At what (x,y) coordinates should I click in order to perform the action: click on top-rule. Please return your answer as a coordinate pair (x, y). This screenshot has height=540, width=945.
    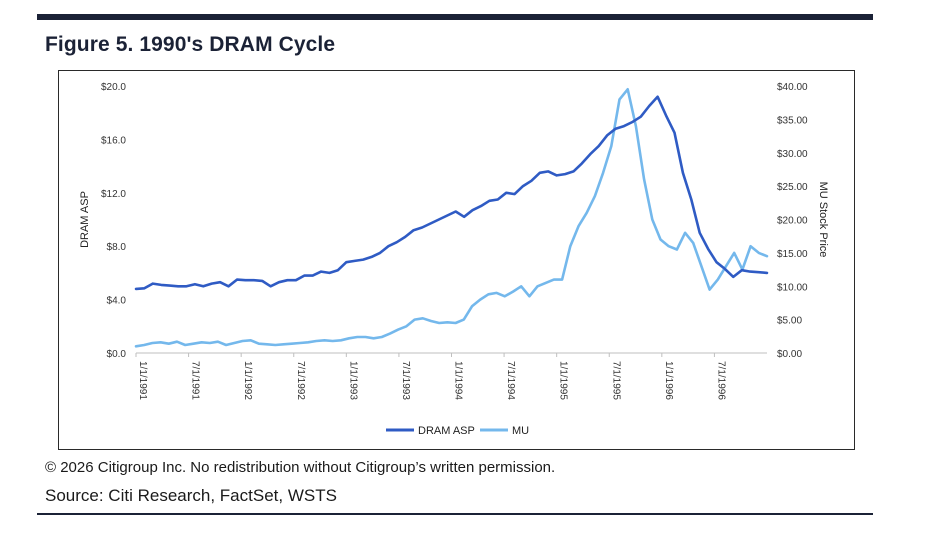
    Looking at the image, I should click on (455, 17).